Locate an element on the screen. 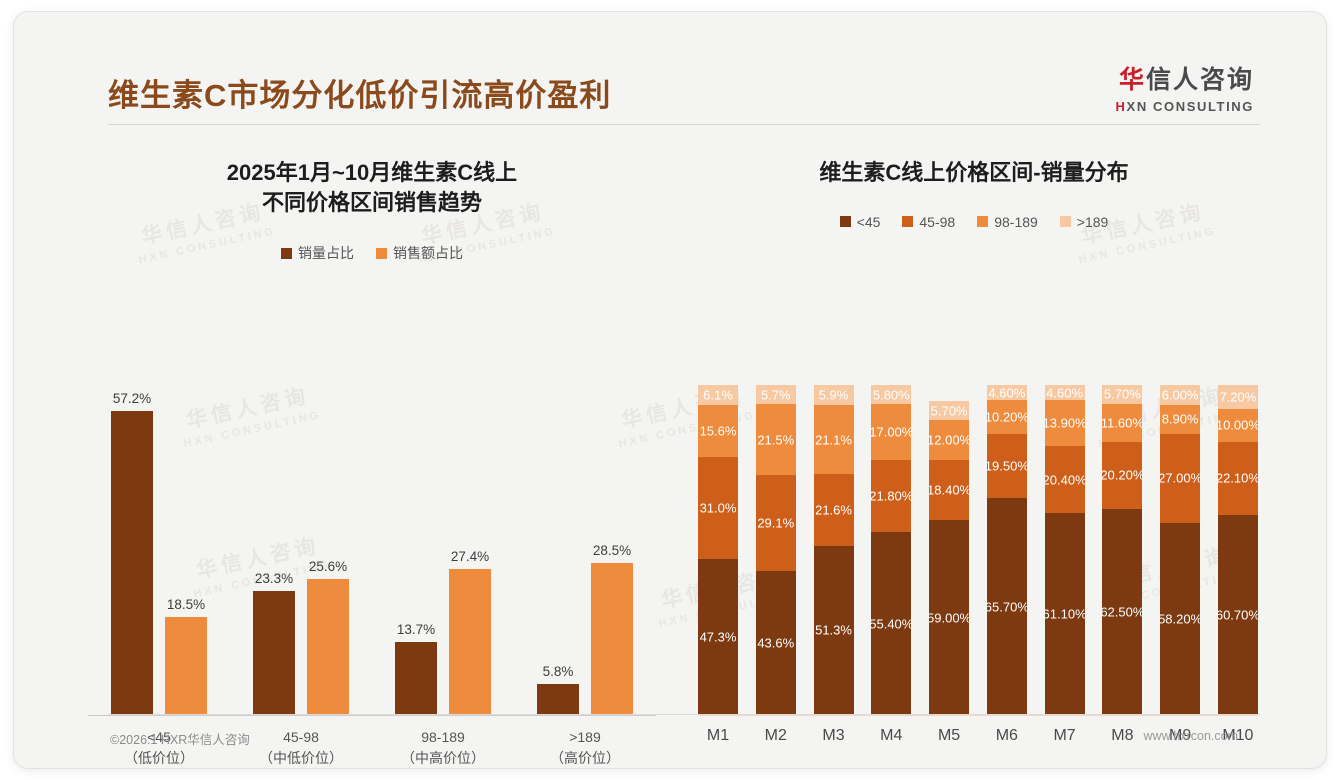  stack-segment: 62.50% is located at coordinates (1122, 611).